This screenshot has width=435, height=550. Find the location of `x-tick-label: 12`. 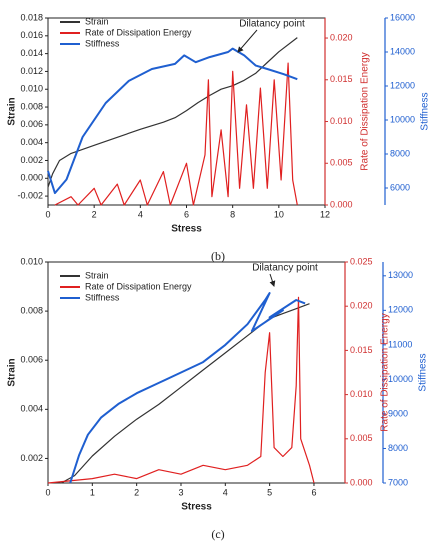

x-tick-label: 12 is located at coordinates (325, 214).